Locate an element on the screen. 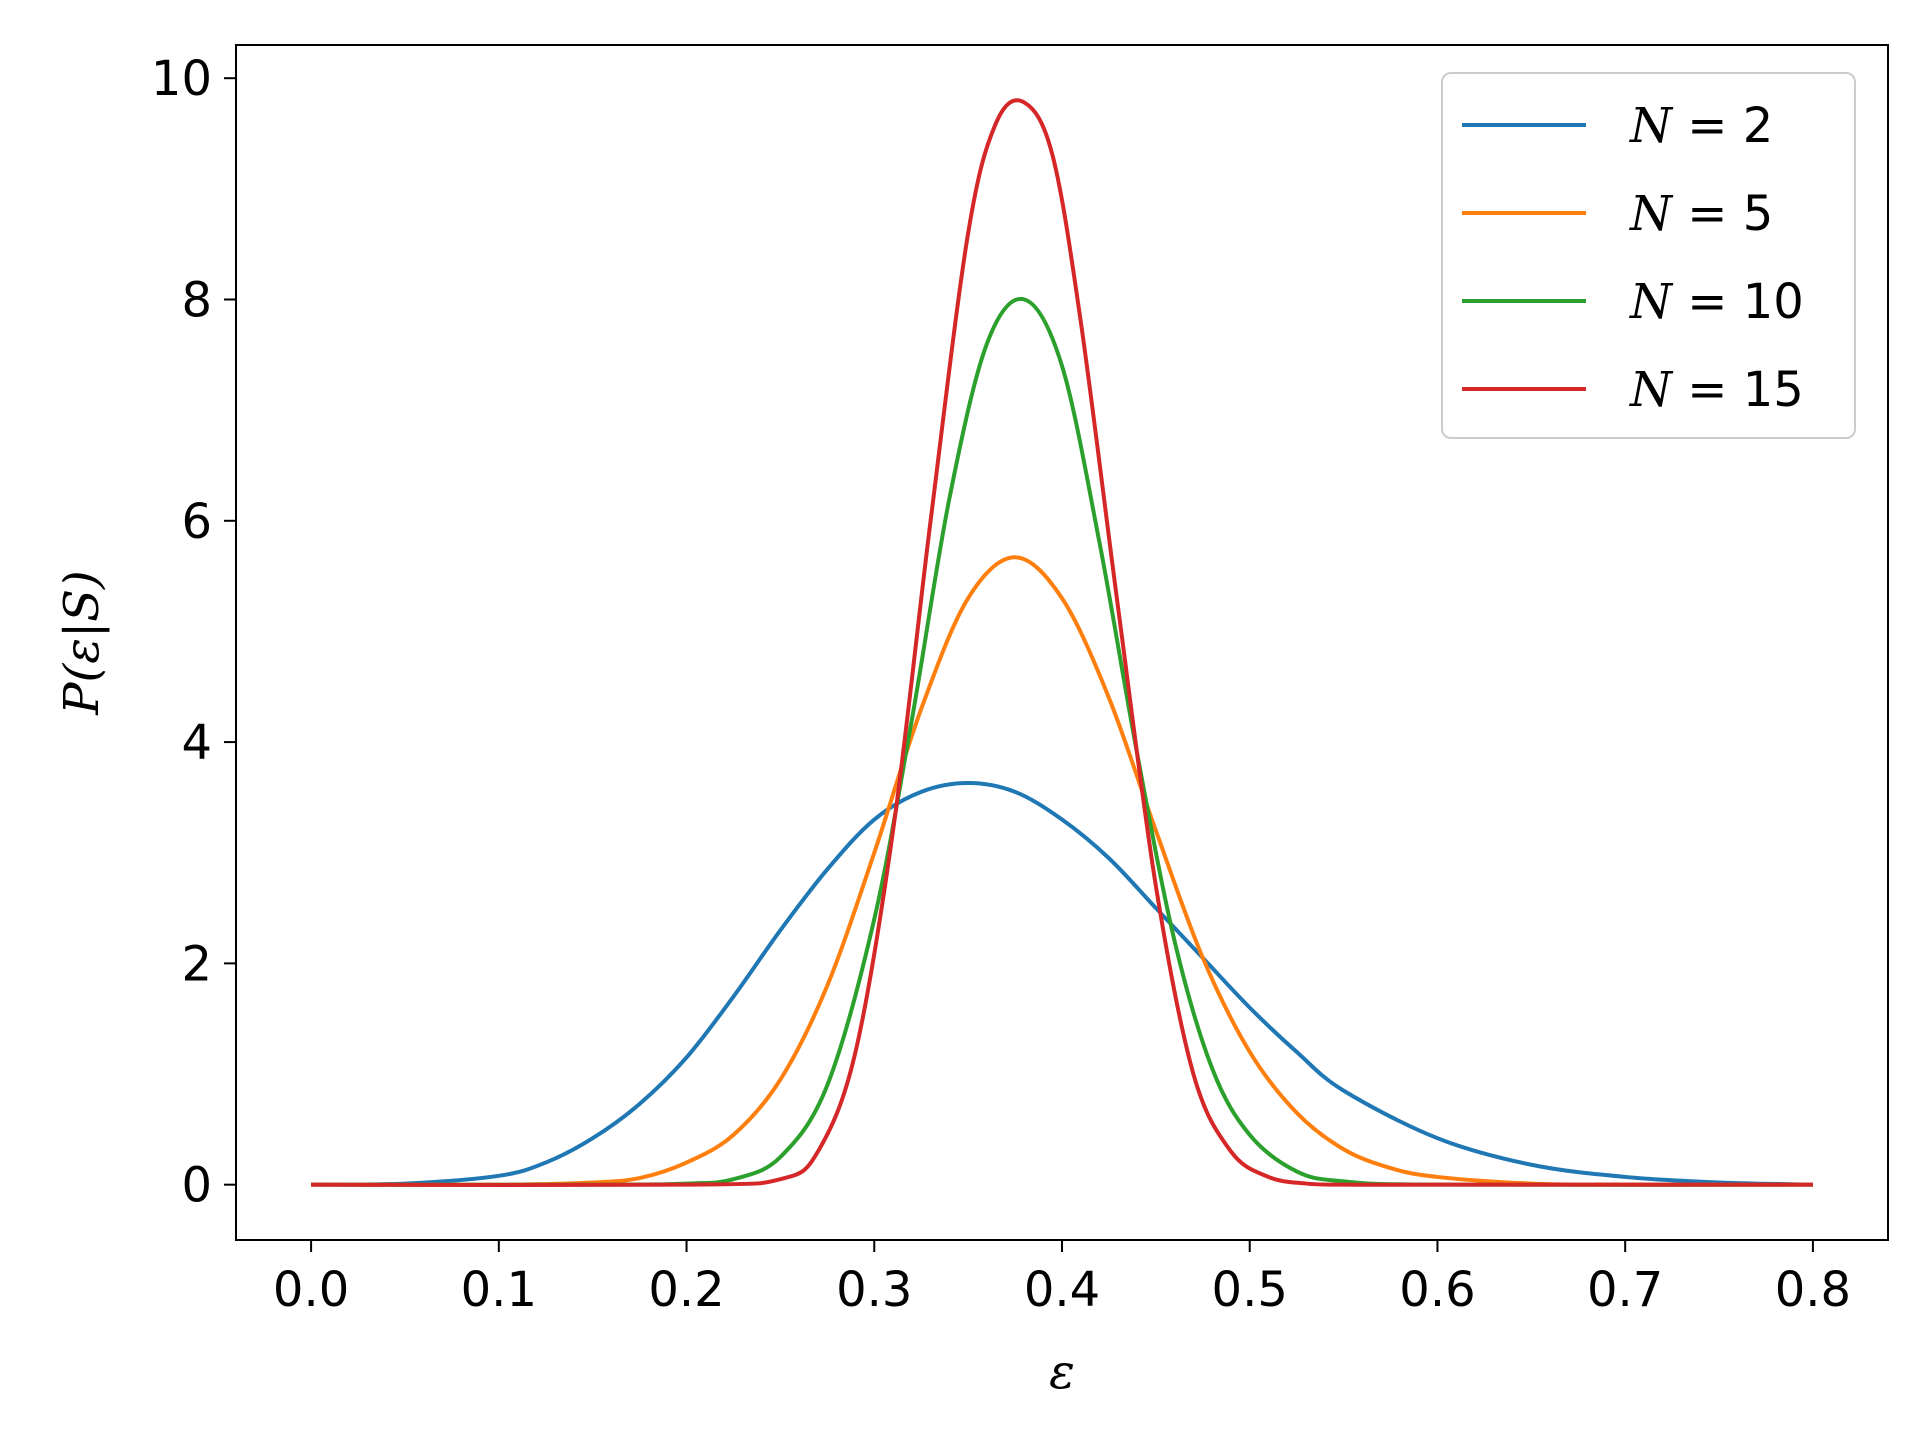  y-tick-label: 4 is located at coordinates (196, 743).